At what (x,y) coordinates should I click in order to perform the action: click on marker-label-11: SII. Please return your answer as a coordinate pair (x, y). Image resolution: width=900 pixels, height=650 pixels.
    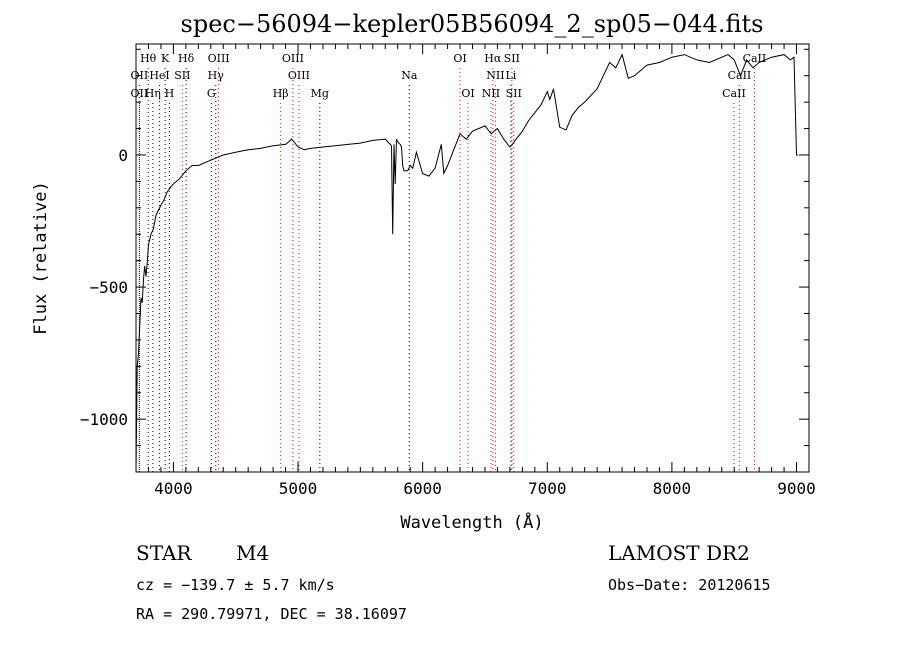
    Looking at the image, I should click on (182, 75).